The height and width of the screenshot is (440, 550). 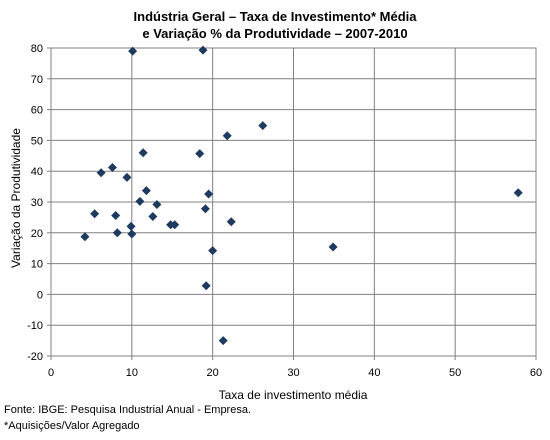 I want to click on y-tick-label: 20, so click(x=37, y=234).